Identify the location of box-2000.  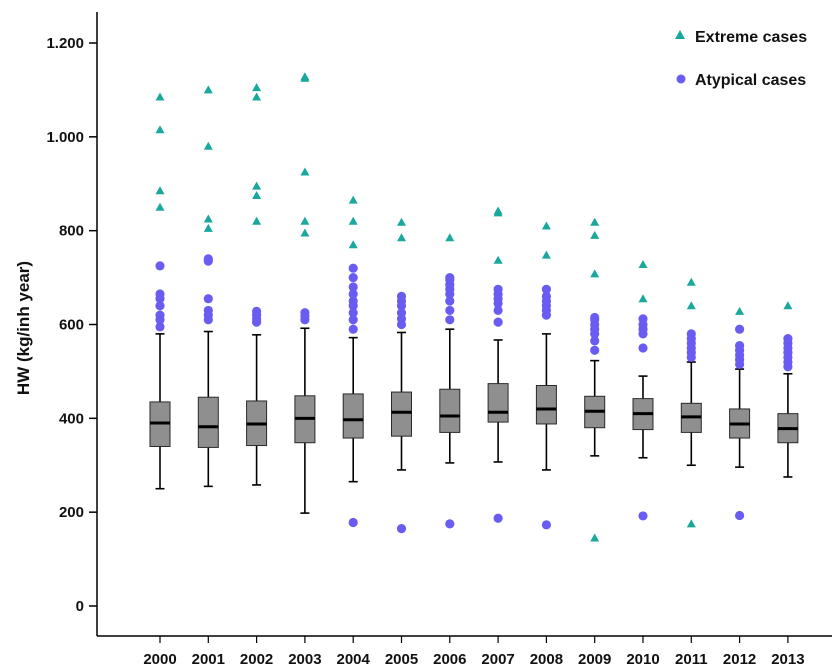
(160, 291).